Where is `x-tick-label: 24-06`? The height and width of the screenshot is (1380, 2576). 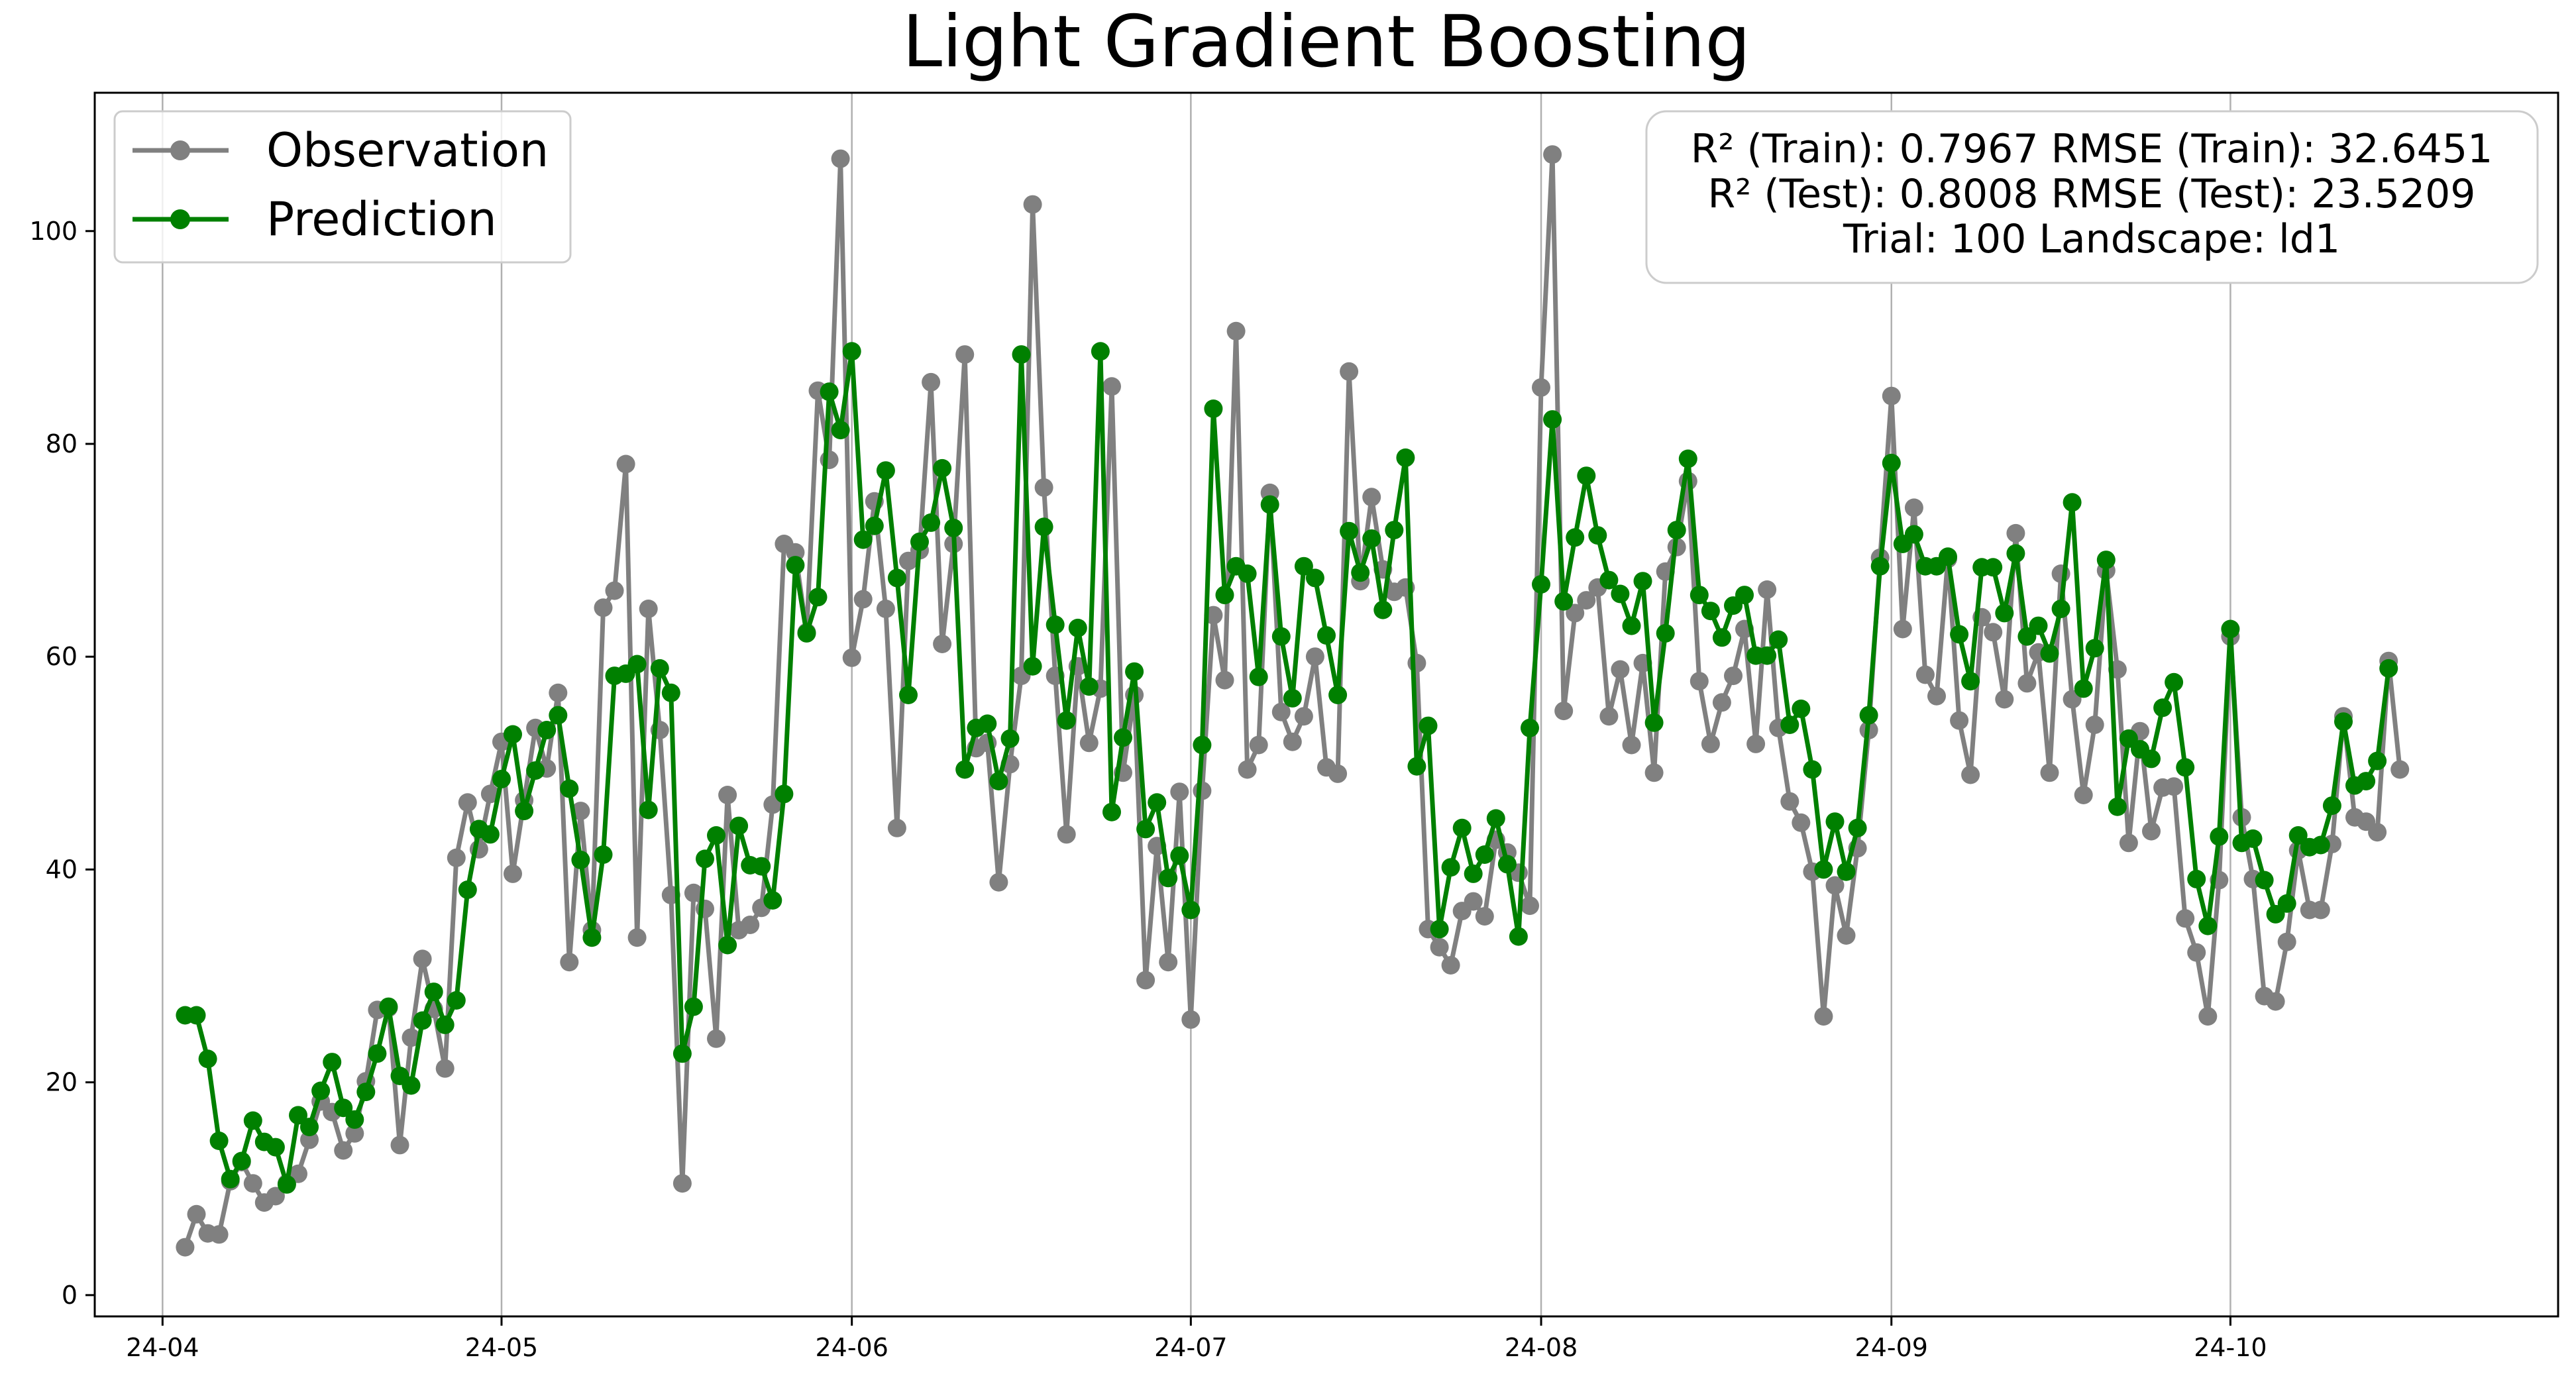
x-tick-label: 24-06 is located at coordinates (851, 1347).